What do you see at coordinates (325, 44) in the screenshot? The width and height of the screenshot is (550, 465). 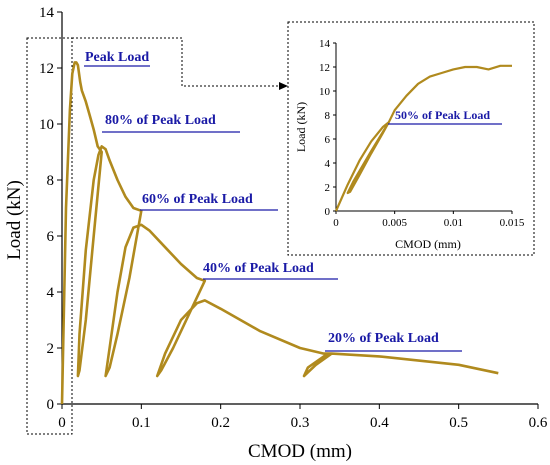 I see `inset-y-tick-label: 14` at bounding box center [325, 44].